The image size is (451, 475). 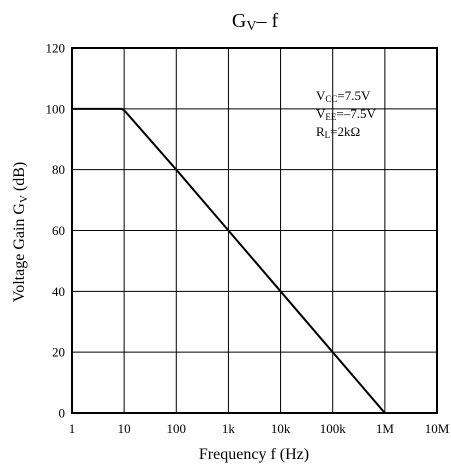 I want to click on annotation-block: VCC=7.5V VEE=–7.5V RL=2kΩ, so click(x=346, y=114).